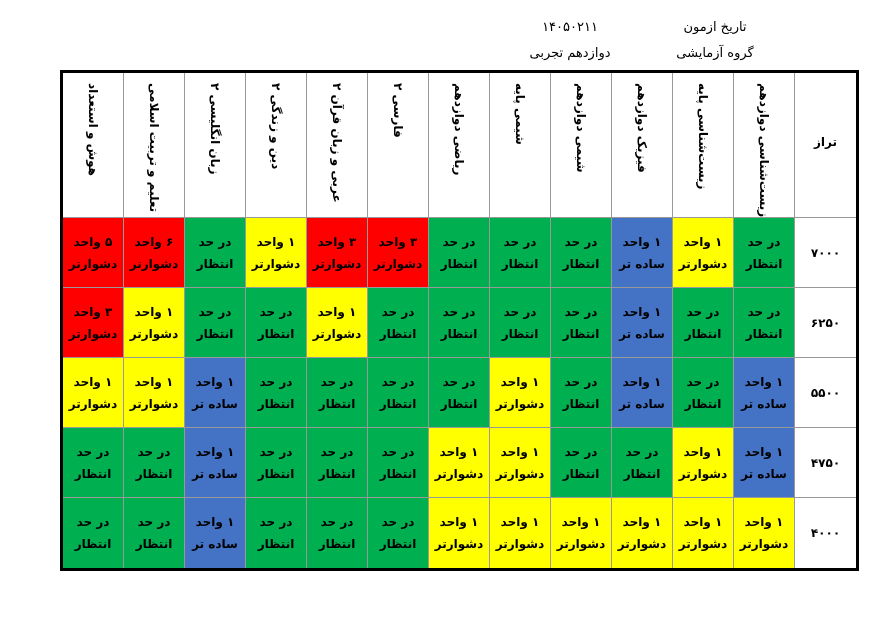  I want to click on cell-text: ۶ واحد, so click(154, 241).